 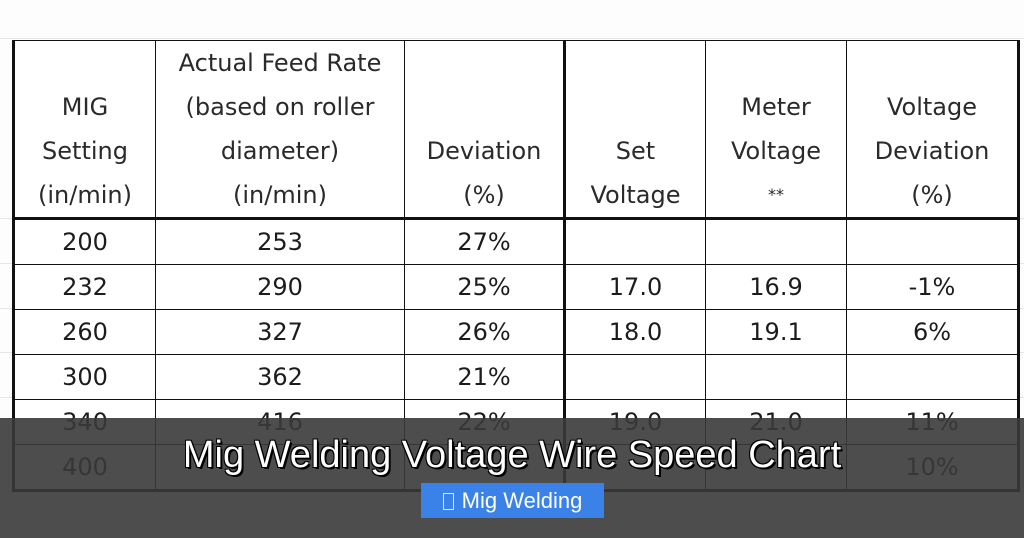 What do you see at coordinates (484, 332) in the screenshot?
I see `cell-deviation: 26%` at bounding box center [484, 332].